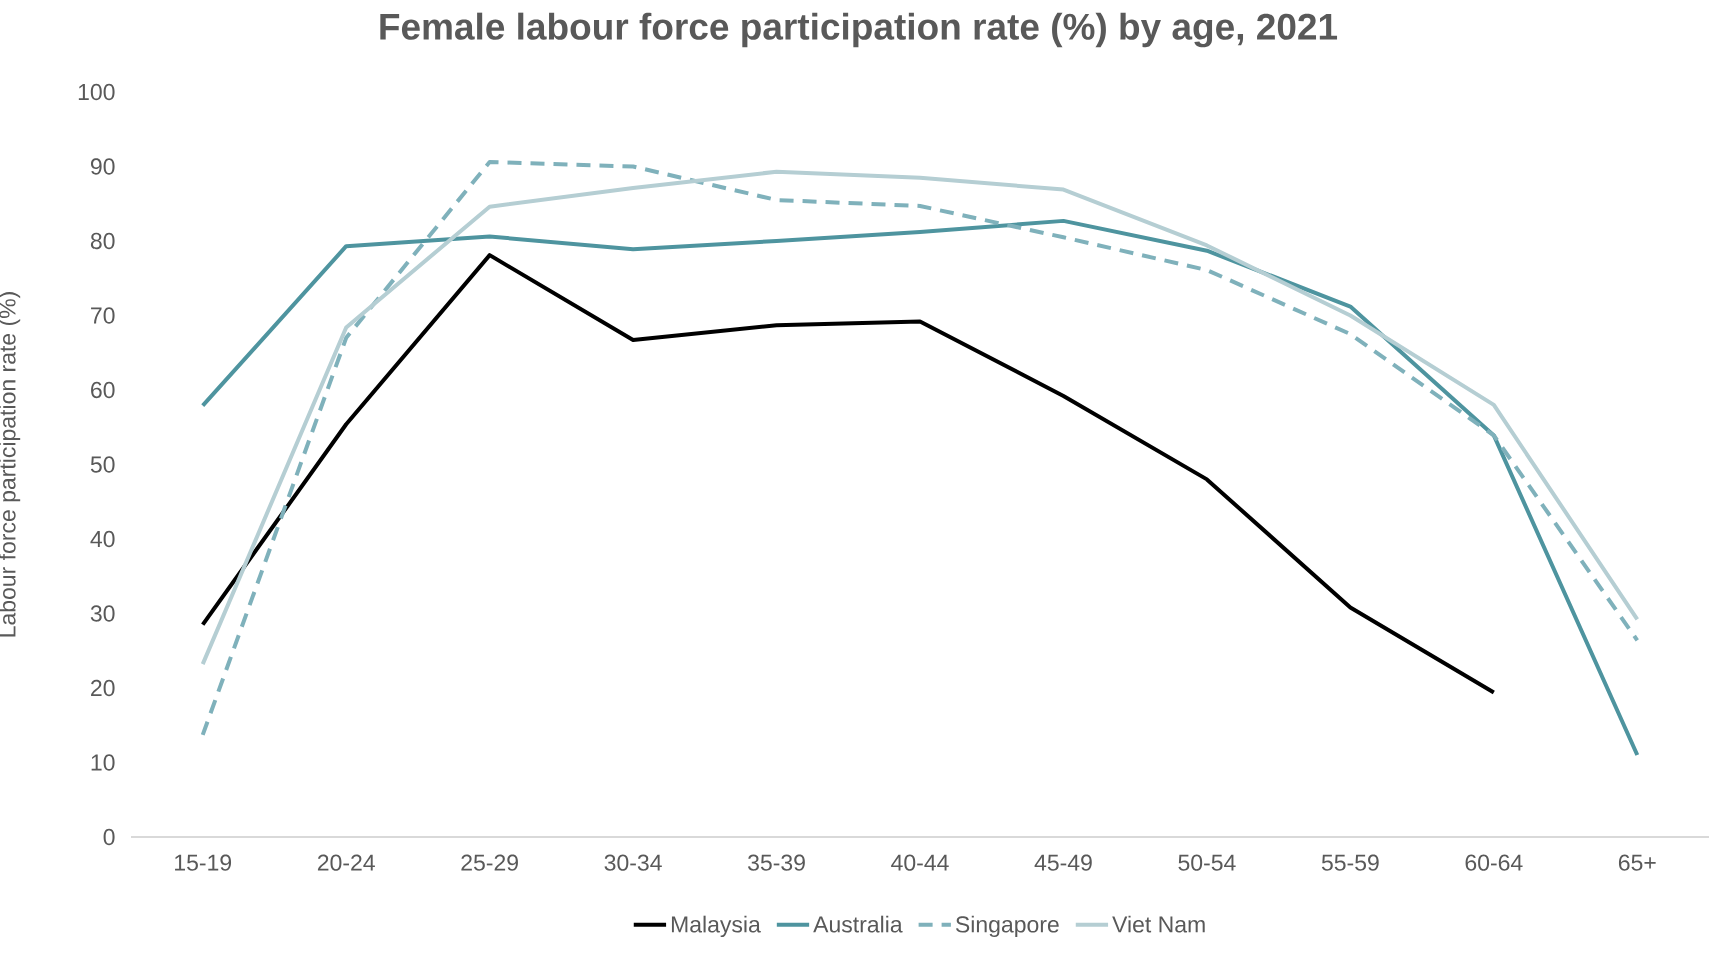 This screenshot has height=962, width=1716. Describe the element at coordinates (1494, 862) in the screenshot. I see `x-tick-label: 60-64` at that location.